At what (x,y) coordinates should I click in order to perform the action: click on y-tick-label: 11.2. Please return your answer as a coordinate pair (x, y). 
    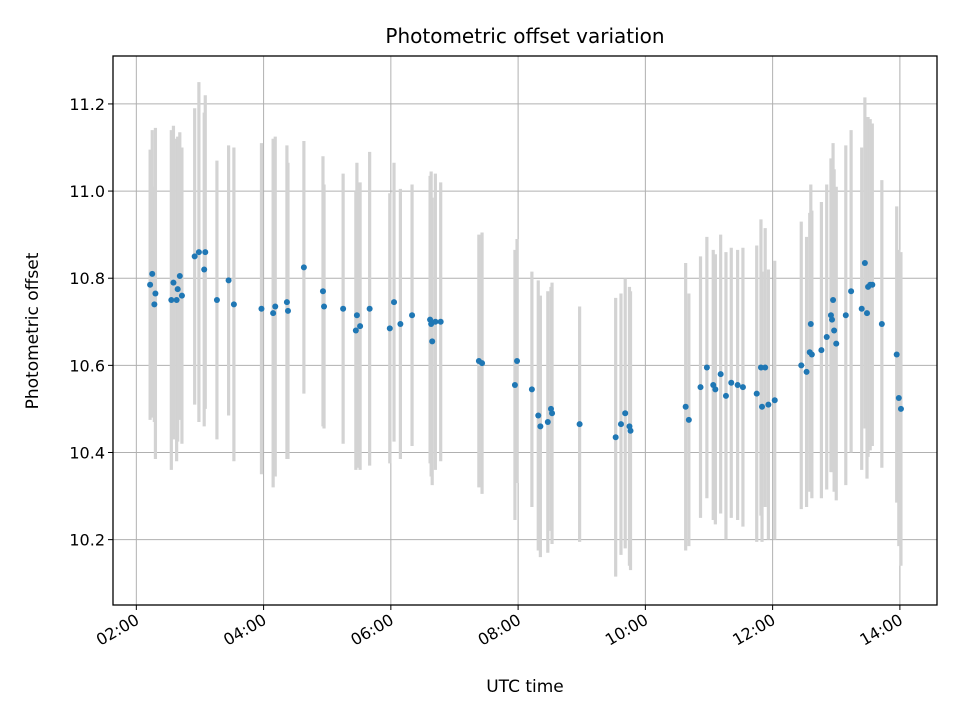
    Looking at the image, I should click on (87, 104).